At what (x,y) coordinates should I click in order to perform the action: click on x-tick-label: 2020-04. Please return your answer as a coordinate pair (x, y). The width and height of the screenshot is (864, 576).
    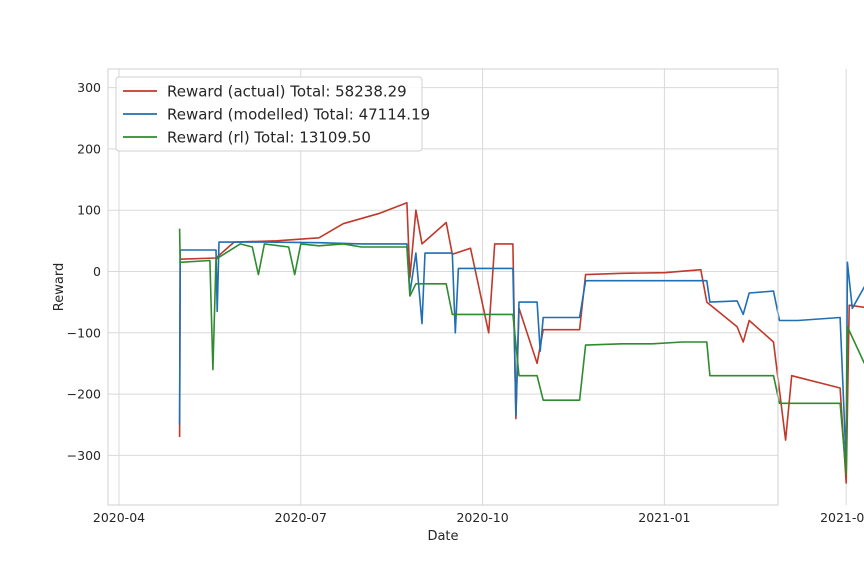
    Looking at the image, I should click on (119, 517).